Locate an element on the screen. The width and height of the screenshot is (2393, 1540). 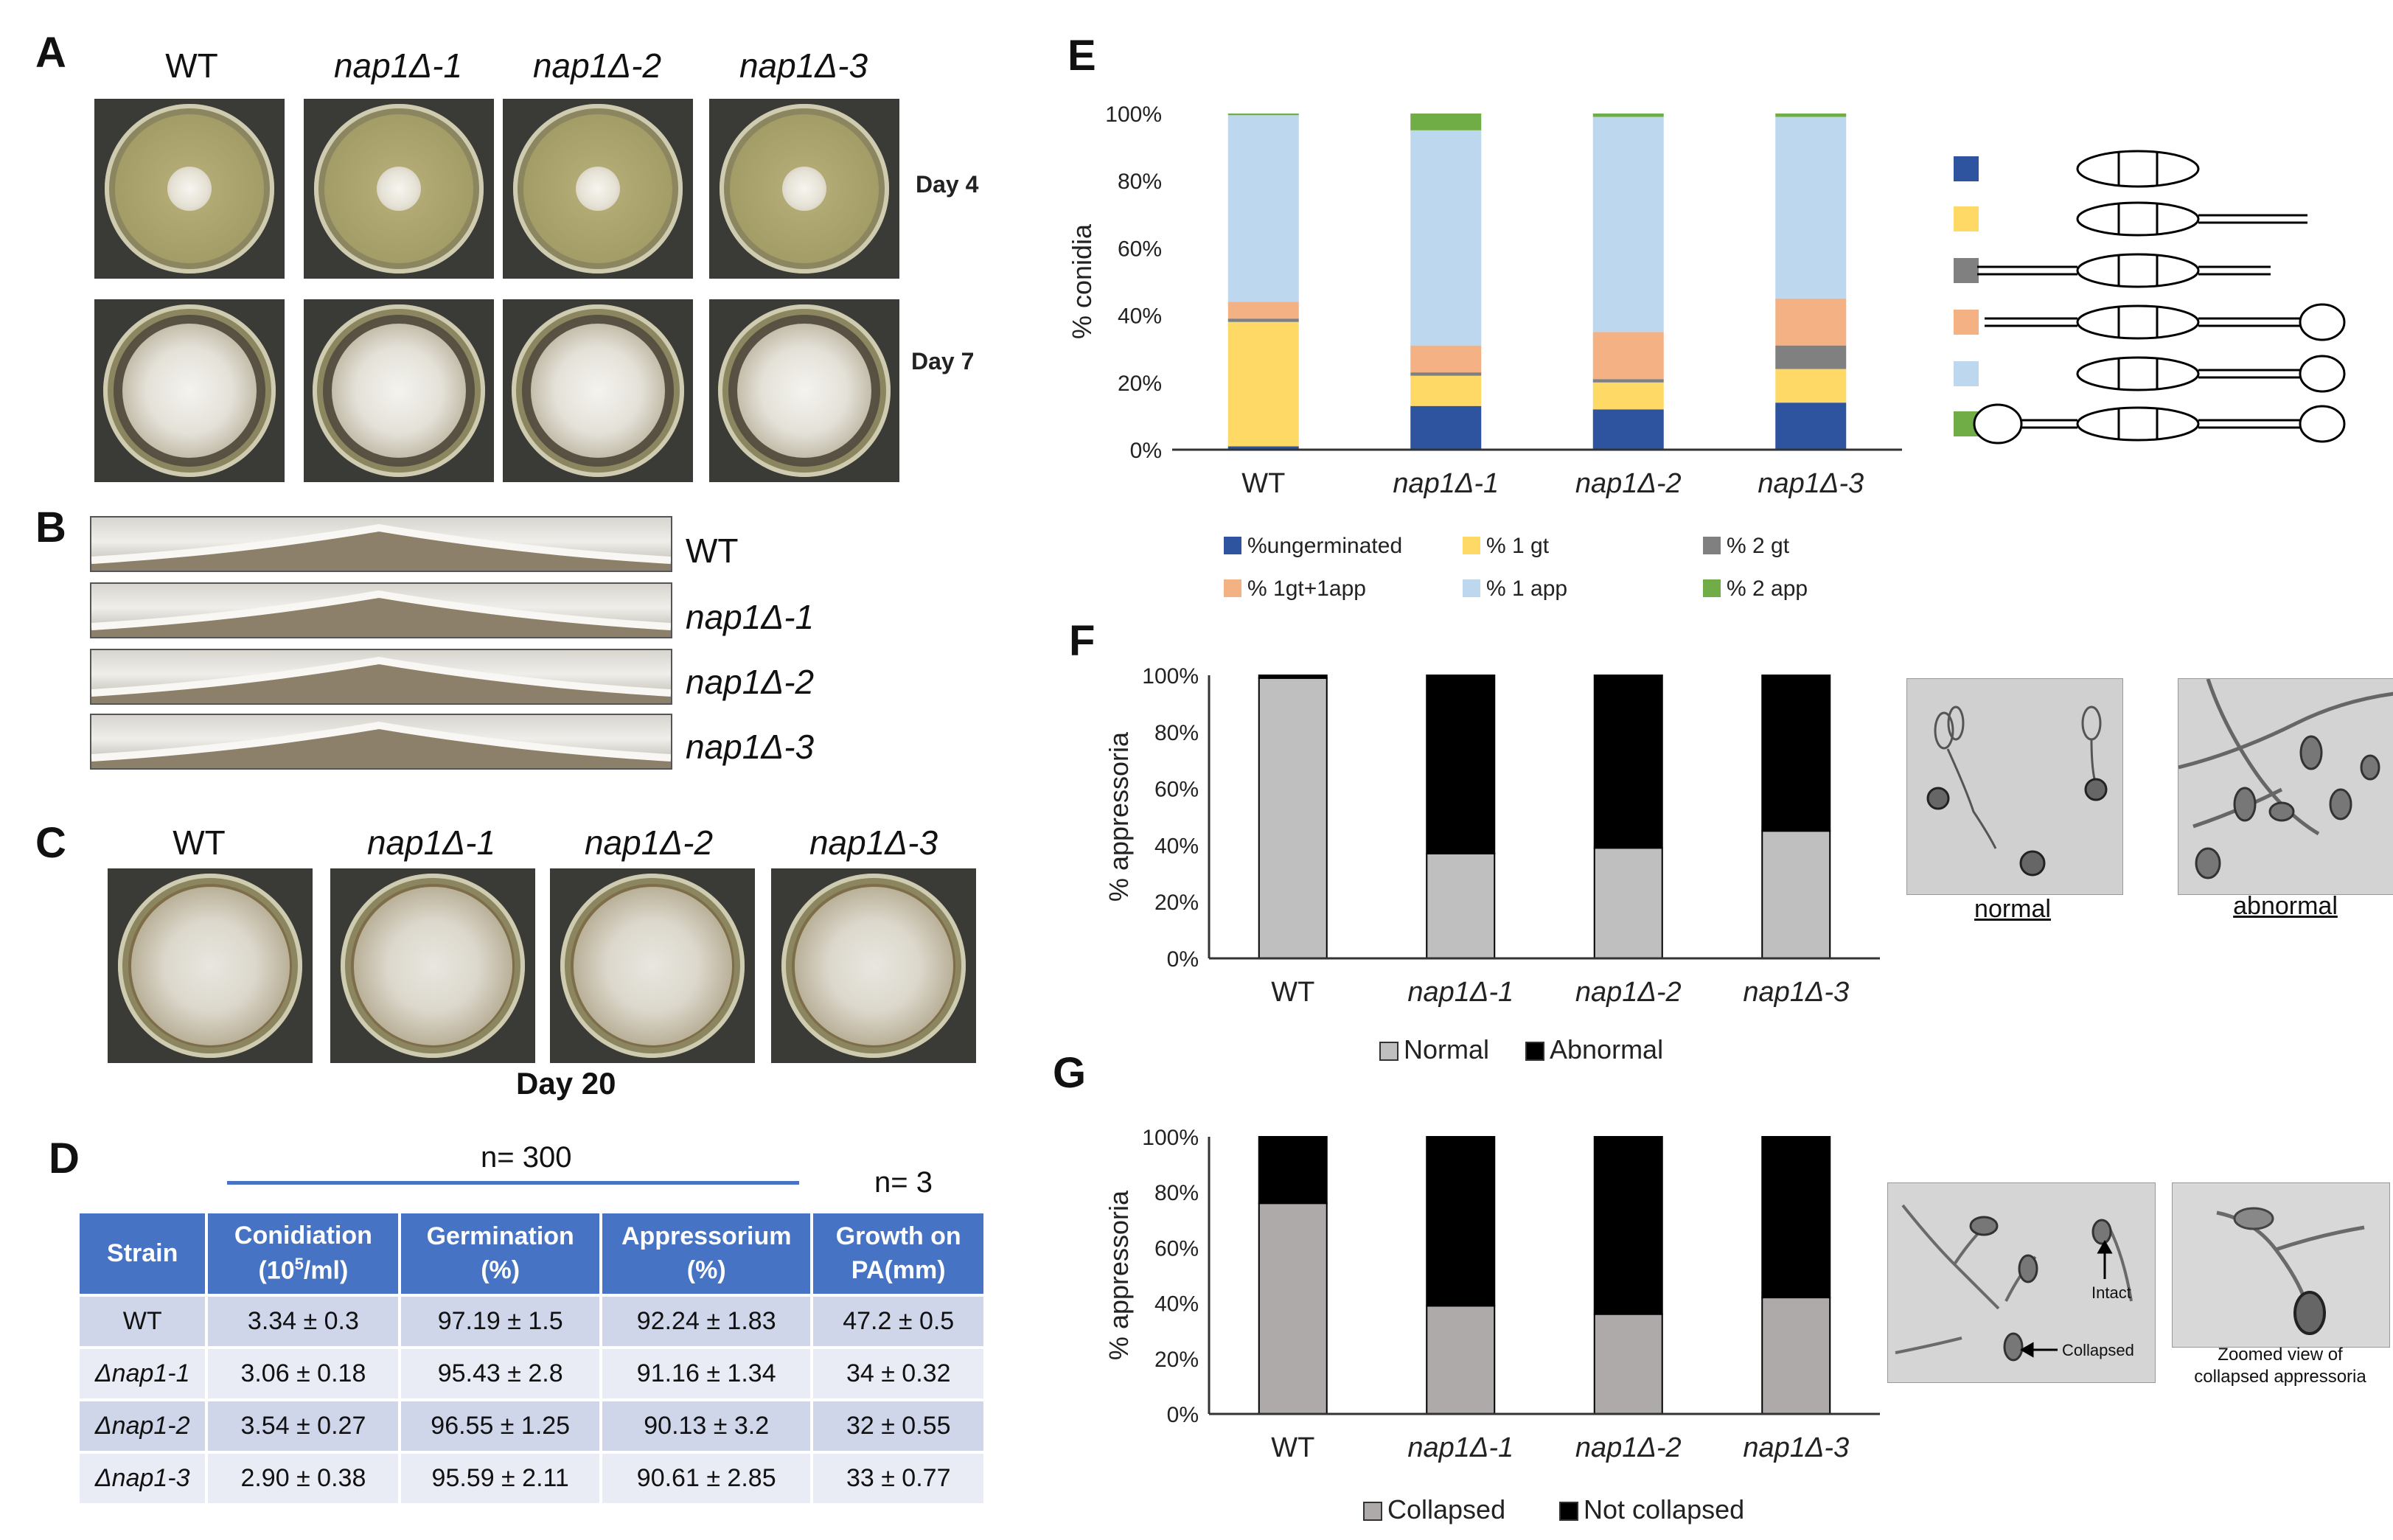
y-tick-label: 100% is located at coordinates (1133, 114).